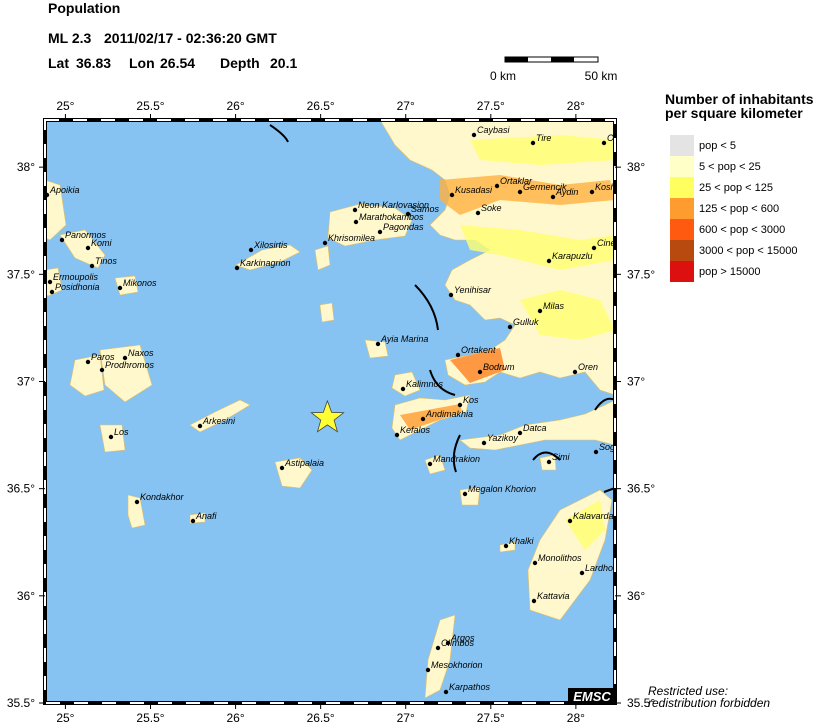 Image resolution: width=824 pixels, height=724 pixels. I want to click on place-label: Apoikia, so click(64, 190).